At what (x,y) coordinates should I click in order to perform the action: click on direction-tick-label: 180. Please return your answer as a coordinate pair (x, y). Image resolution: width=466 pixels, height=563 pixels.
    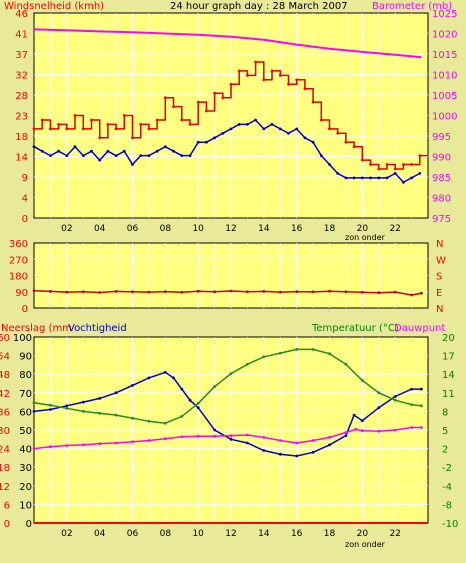
    Looking at the image, I should click on (18, 277).